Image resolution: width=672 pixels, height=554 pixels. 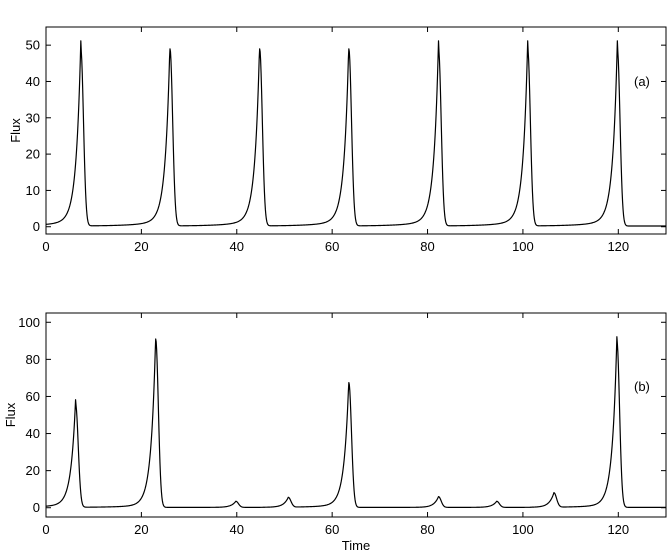 I want to click on y-tick-label: 60, so click(x=33, y=396).